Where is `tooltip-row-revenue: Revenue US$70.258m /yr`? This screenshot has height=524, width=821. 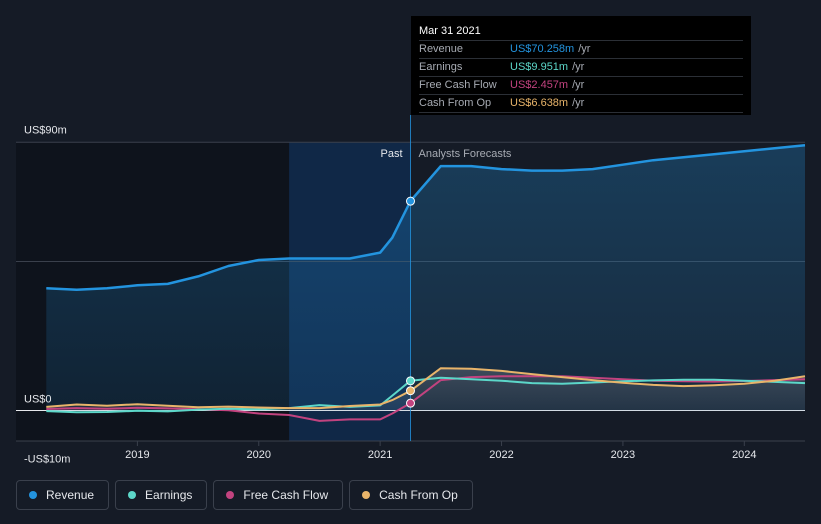
tooltip-row-revenue: Revenue US$70.258m /yr is located at coordinates (581, 50).